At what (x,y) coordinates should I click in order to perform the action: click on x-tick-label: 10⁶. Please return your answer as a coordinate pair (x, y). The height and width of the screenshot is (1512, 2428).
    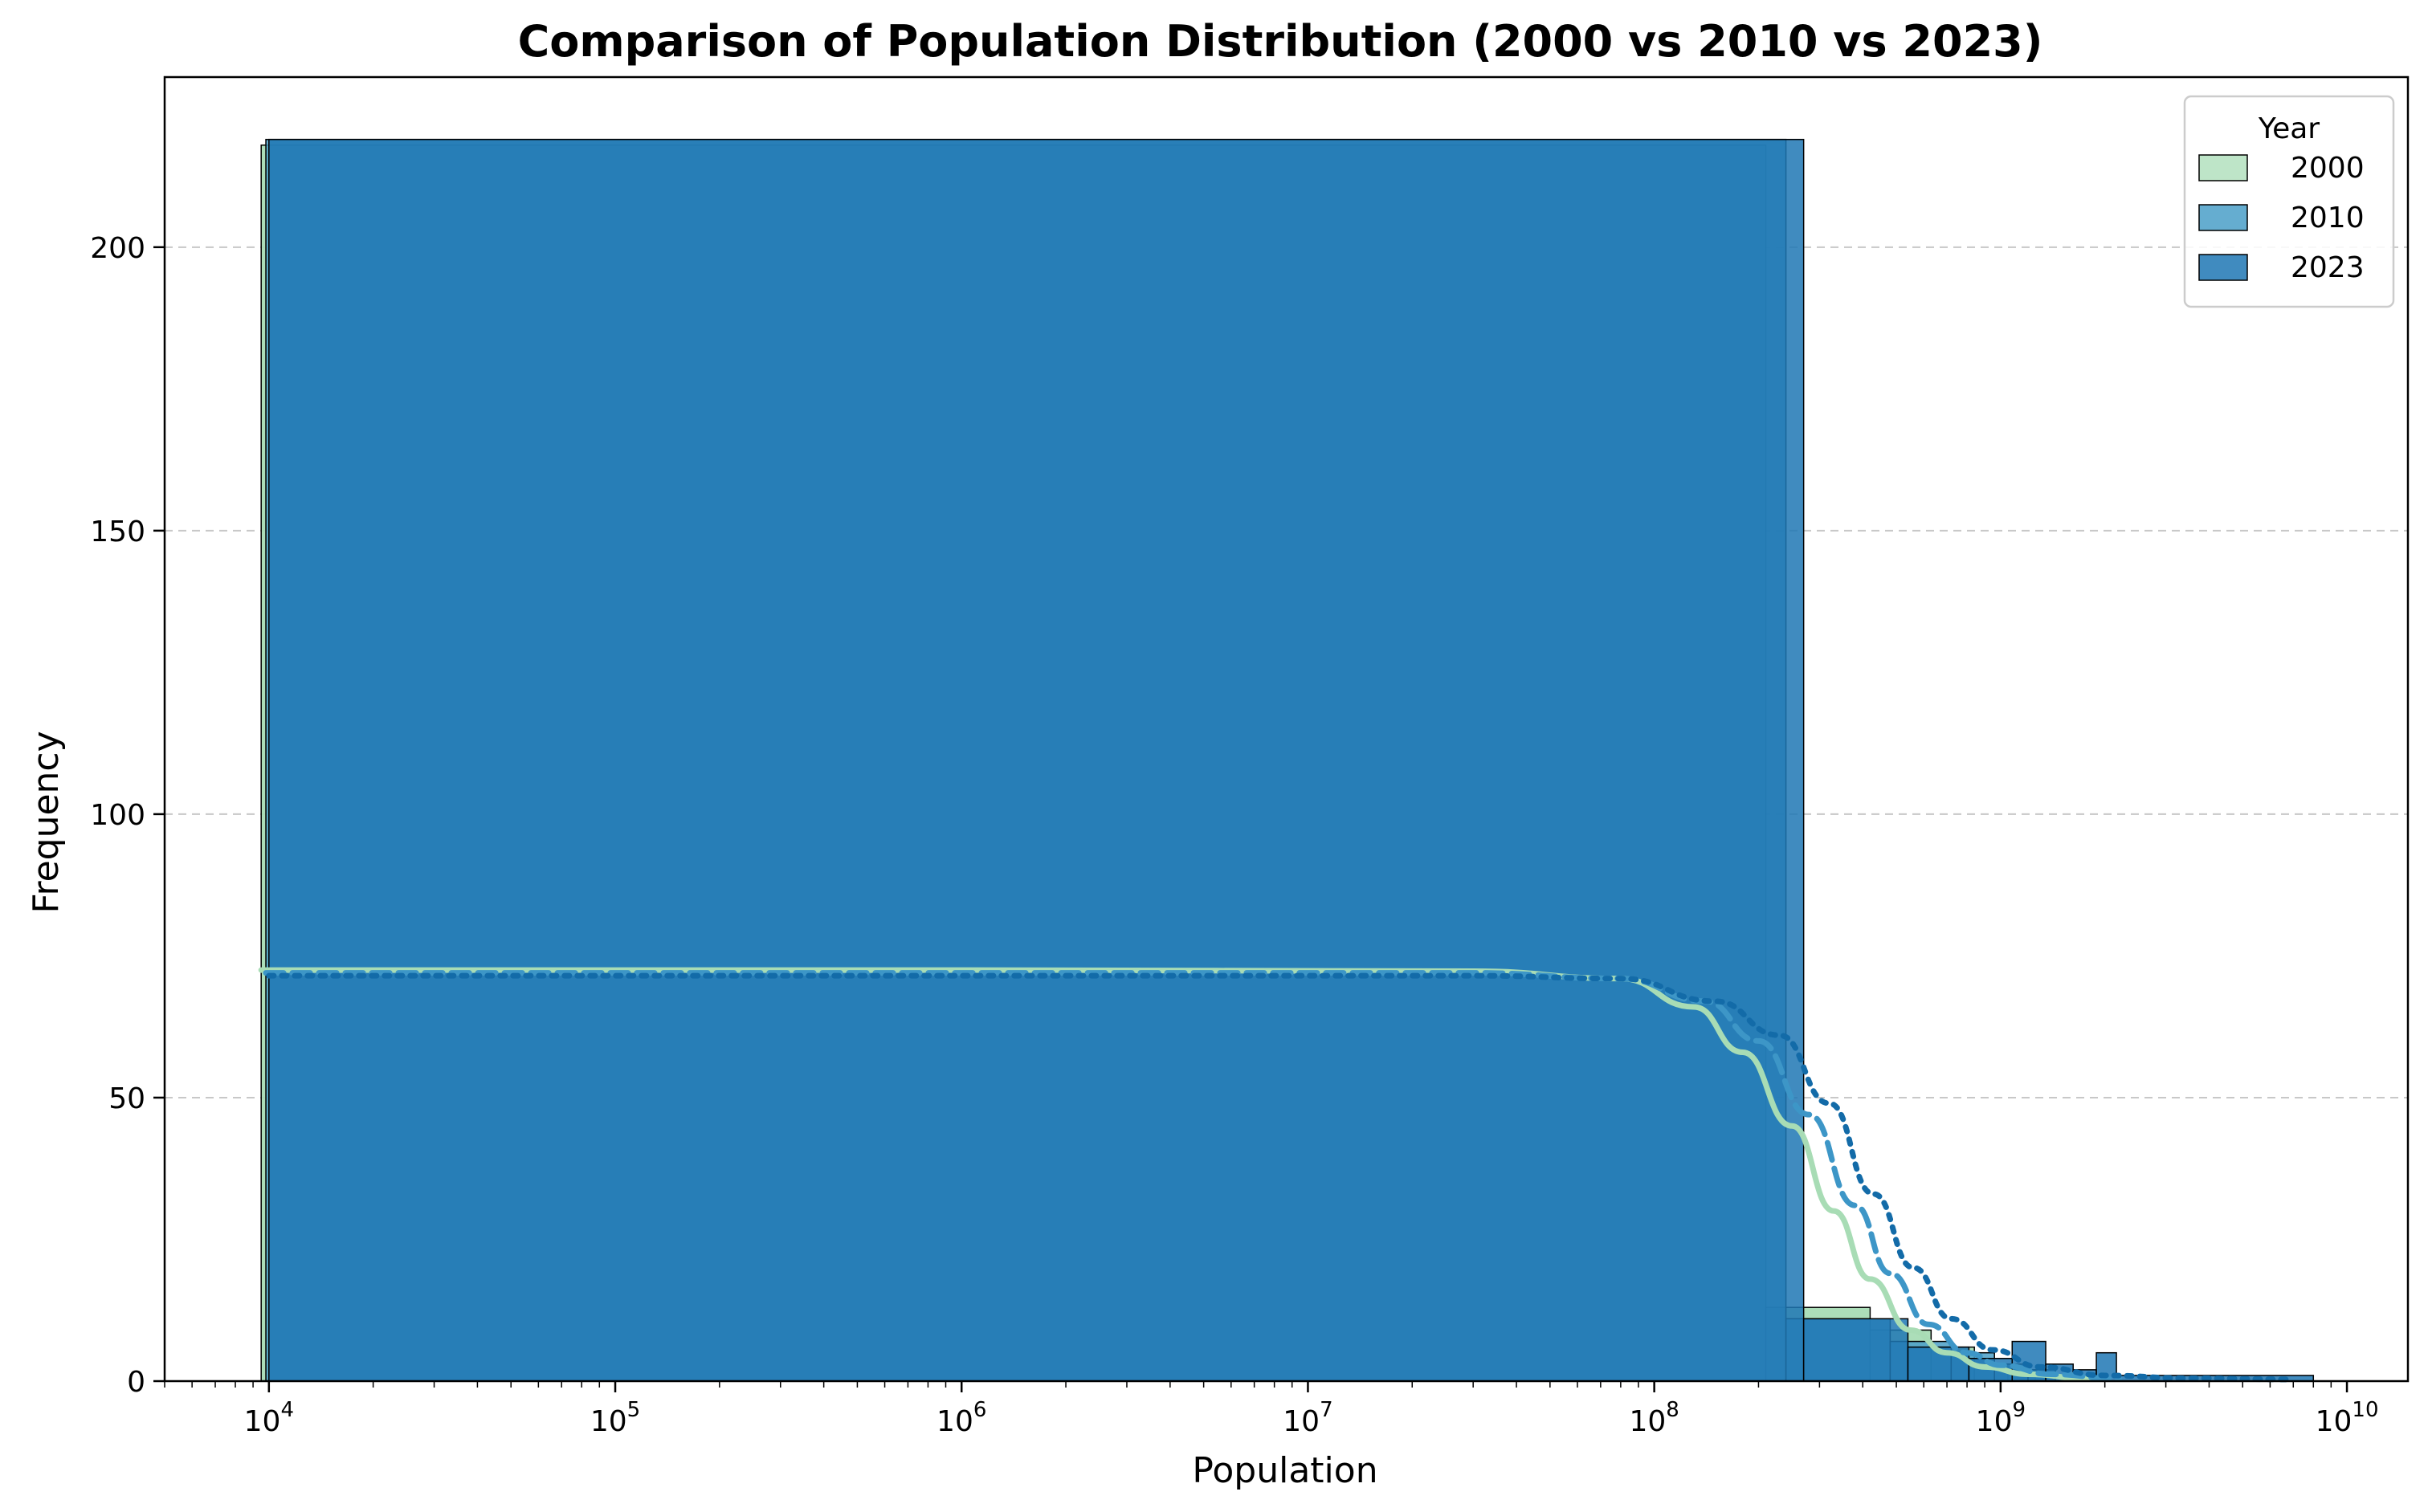
    Looking at the image, I should click on (962, 1418).